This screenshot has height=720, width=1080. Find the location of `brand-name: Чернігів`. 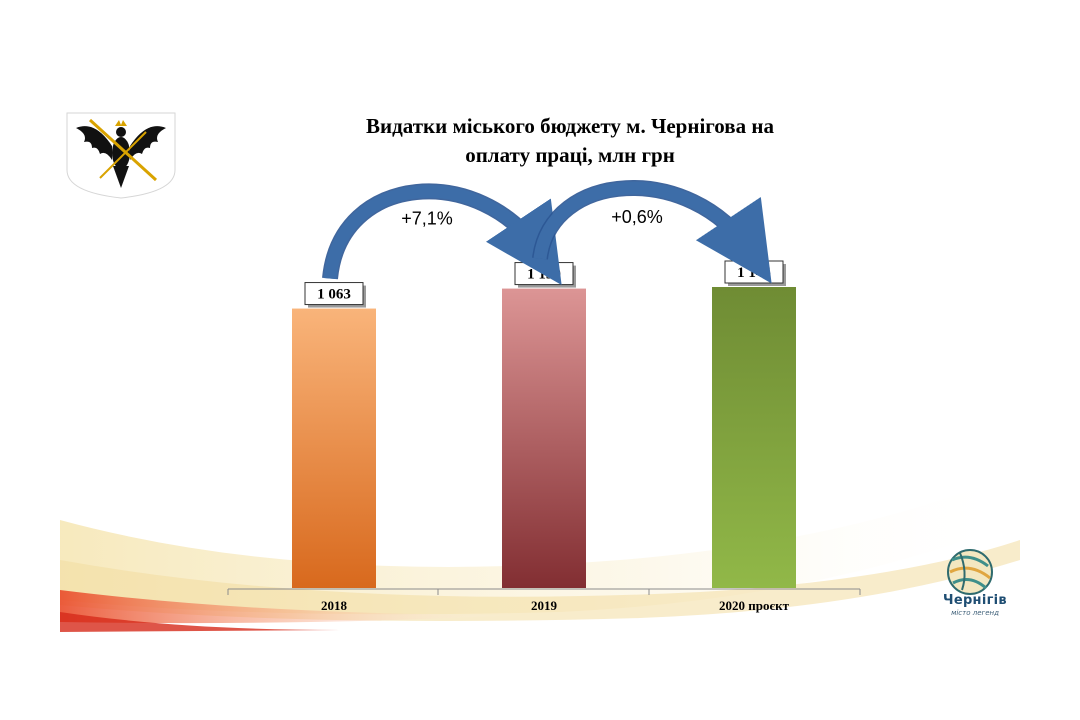

brand-name: Чернігів is located at coordinates (975, 600).